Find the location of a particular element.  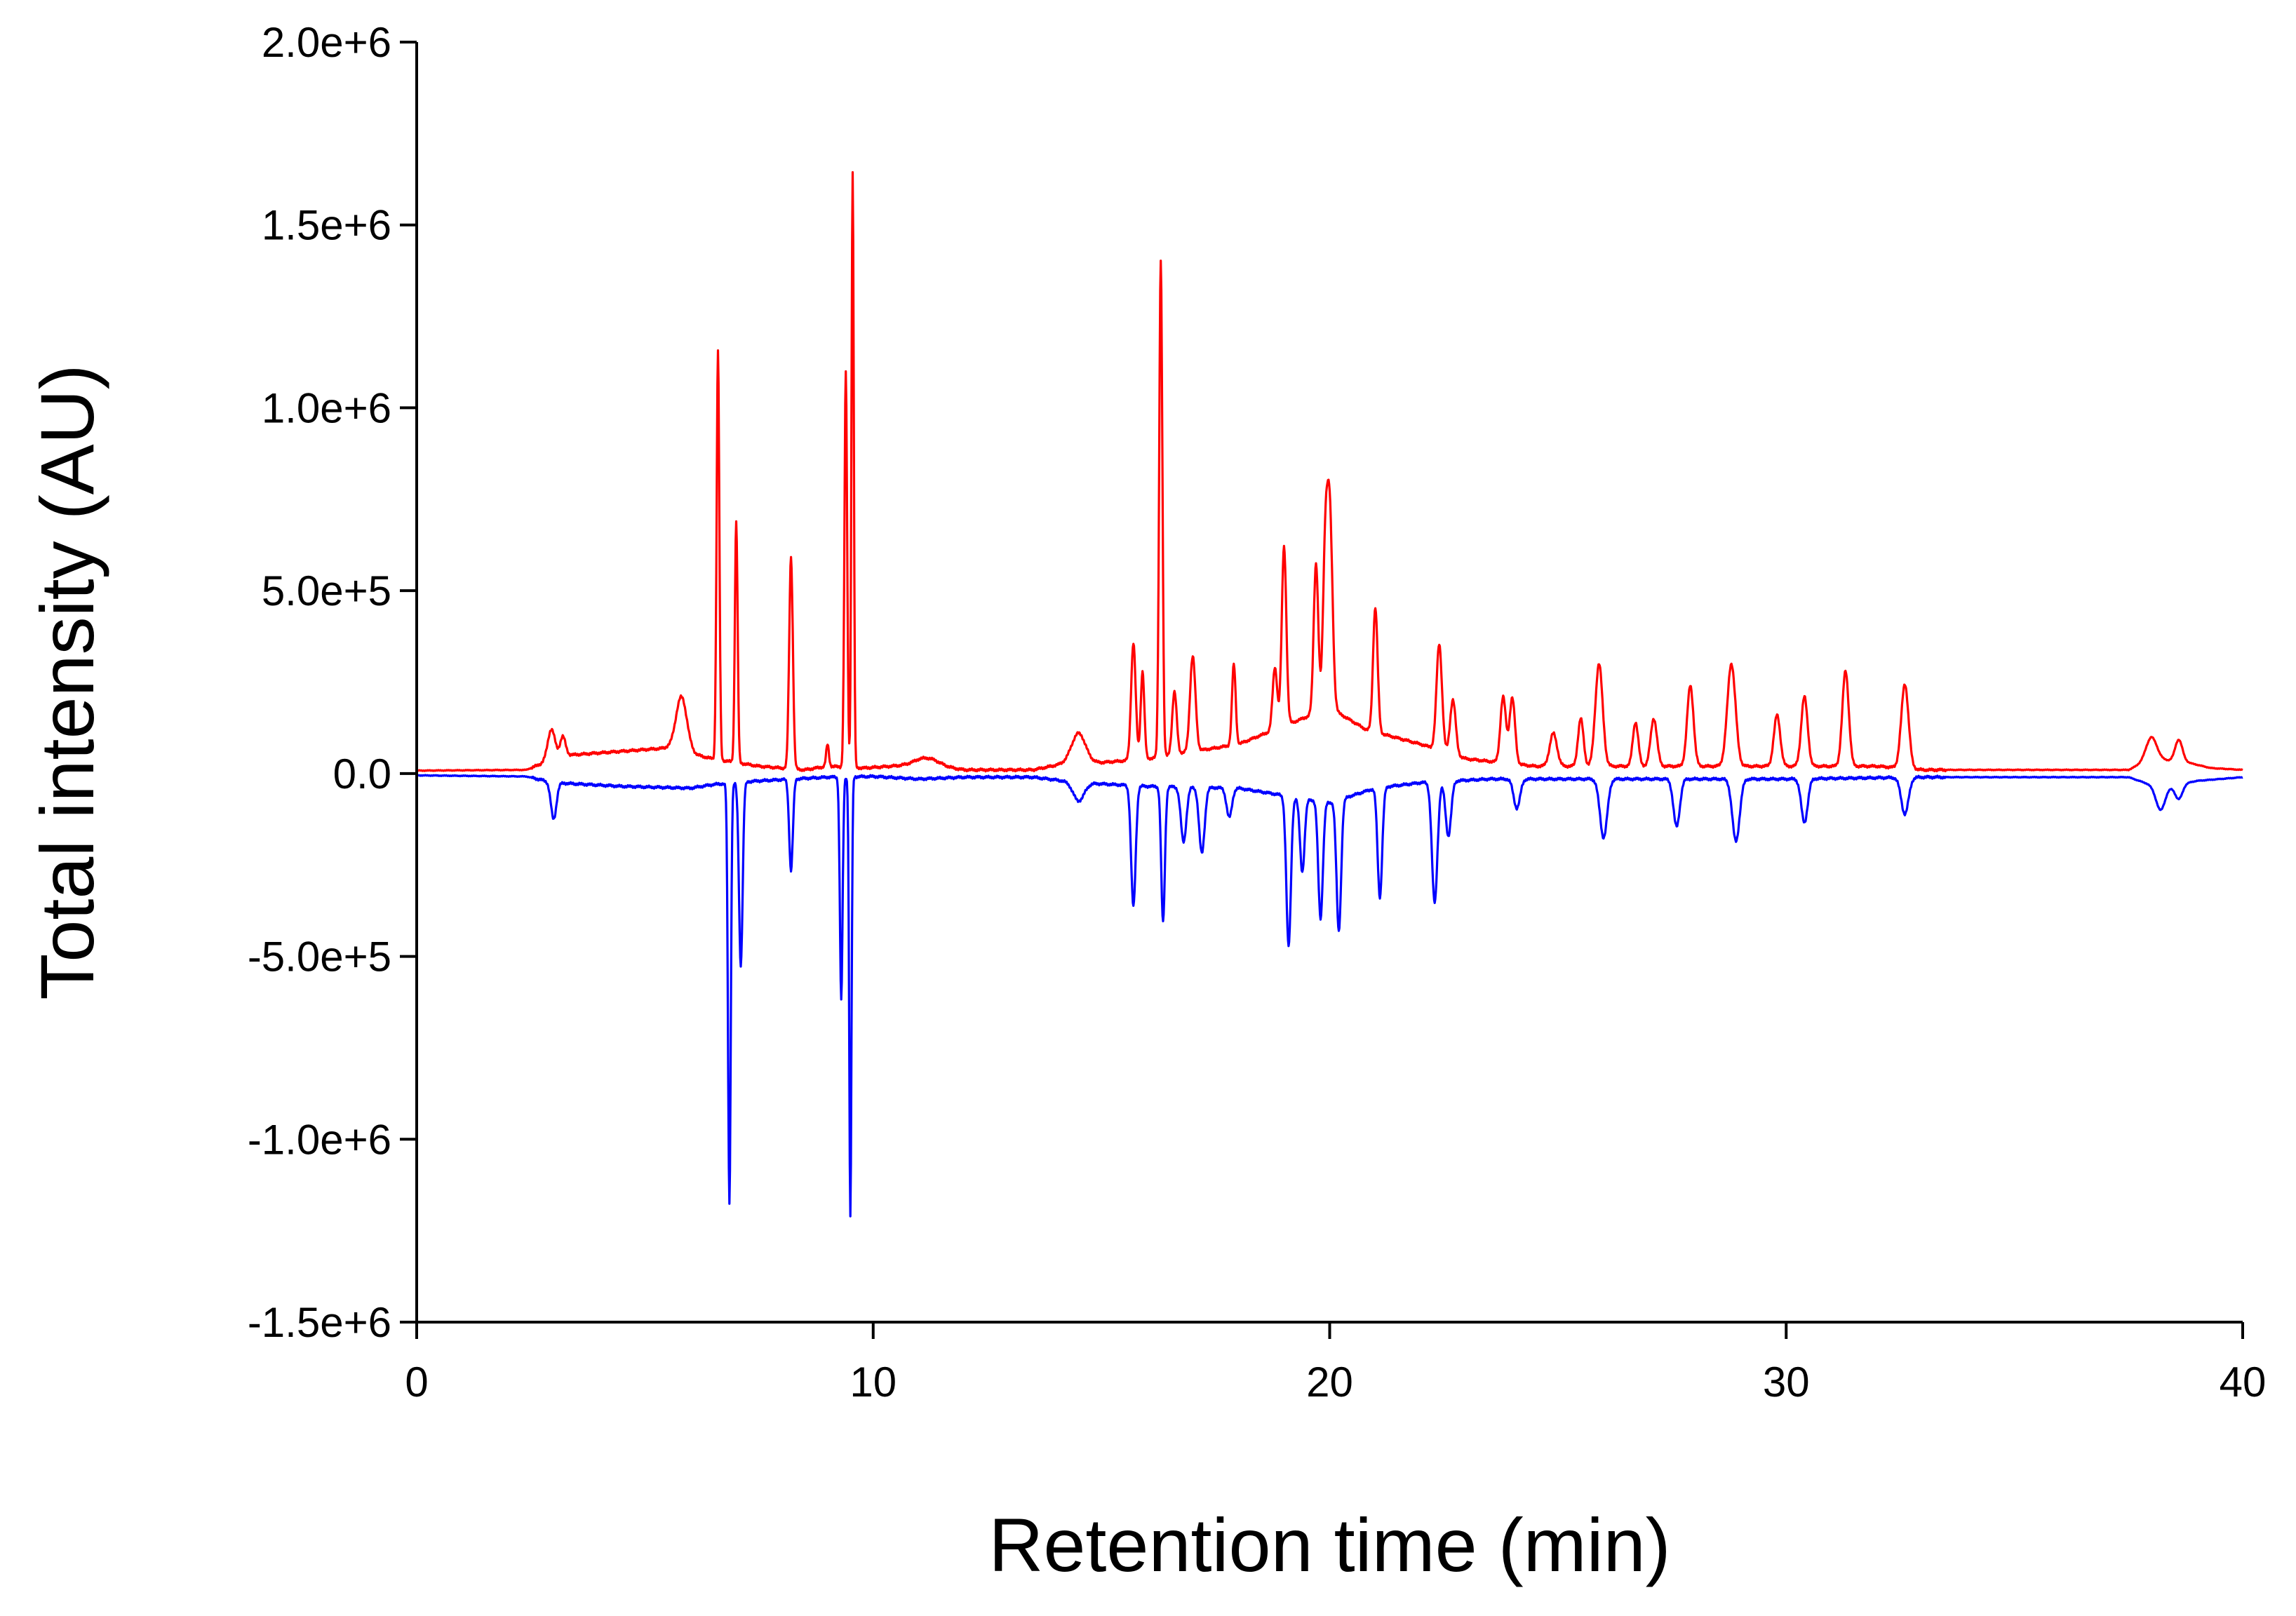

x-tick-label: 20 is located at coordinates (1329, 1382).